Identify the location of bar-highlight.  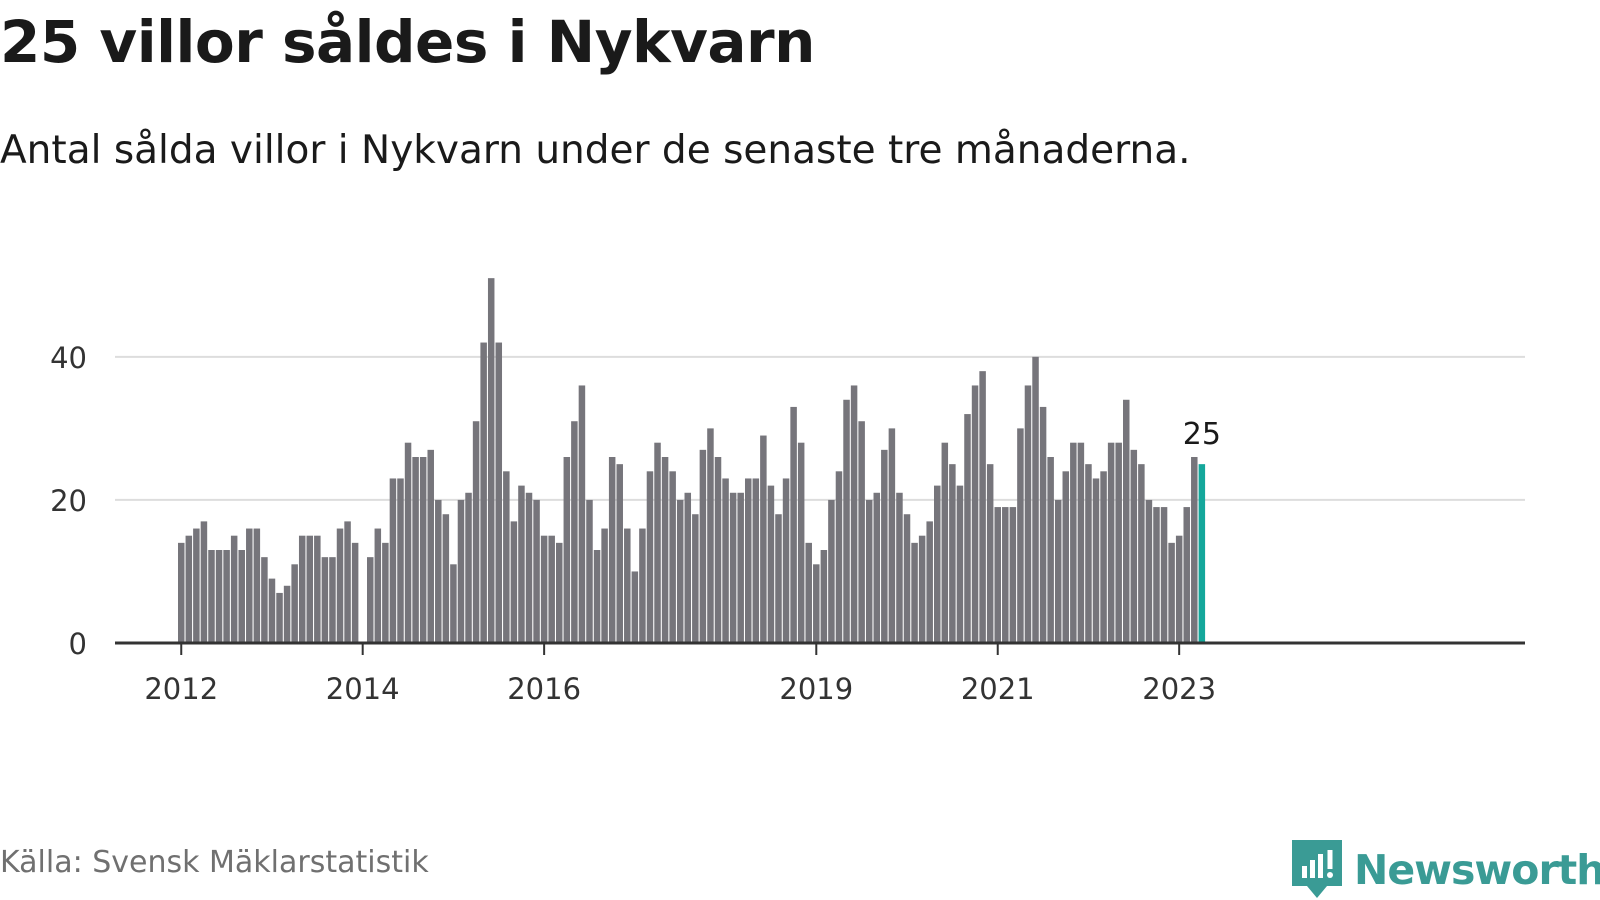
(1202, 553).